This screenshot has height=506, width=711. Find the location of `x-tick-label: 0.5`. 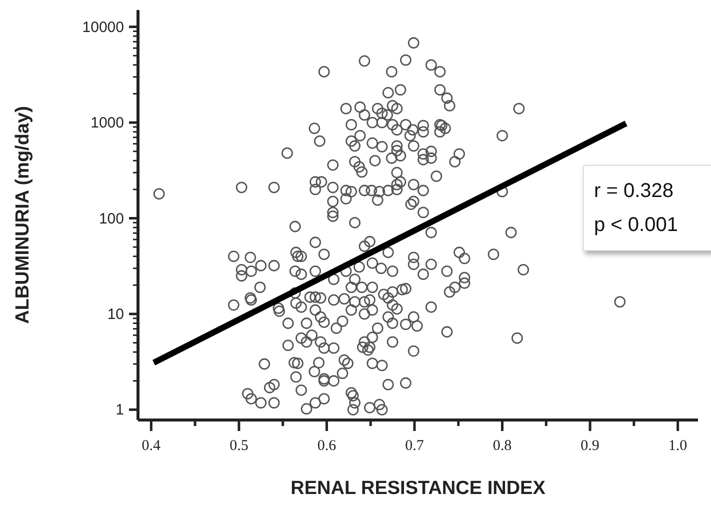

x-tick-label: 0.5 is located at coordinates (239, 446).